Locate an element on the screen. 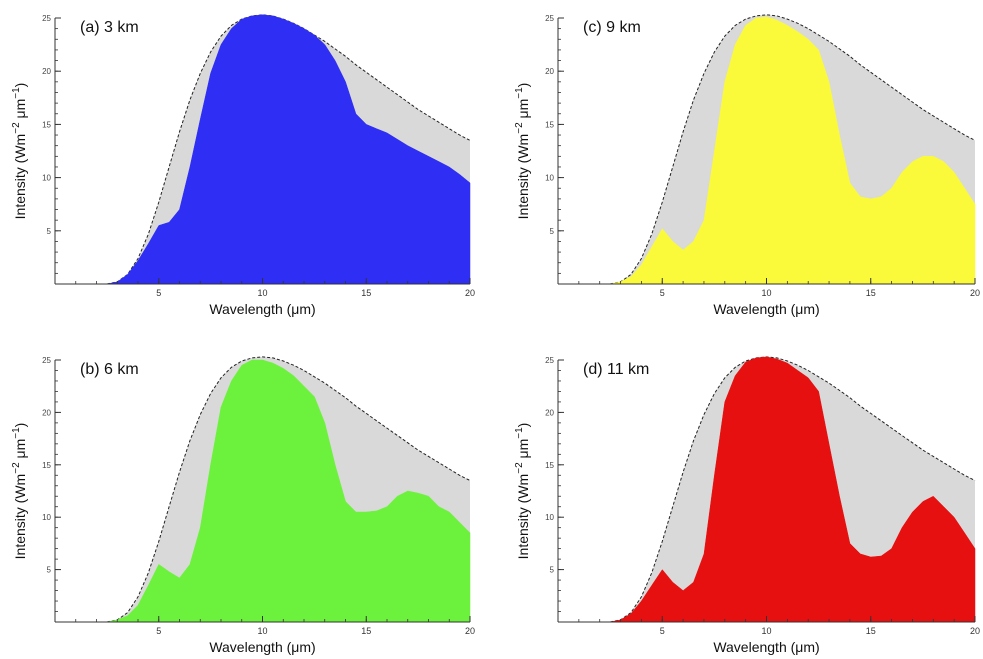 This screenshot has height=659, width=983. panel-label: (b) 6 km is located at coordinates (109, 369).